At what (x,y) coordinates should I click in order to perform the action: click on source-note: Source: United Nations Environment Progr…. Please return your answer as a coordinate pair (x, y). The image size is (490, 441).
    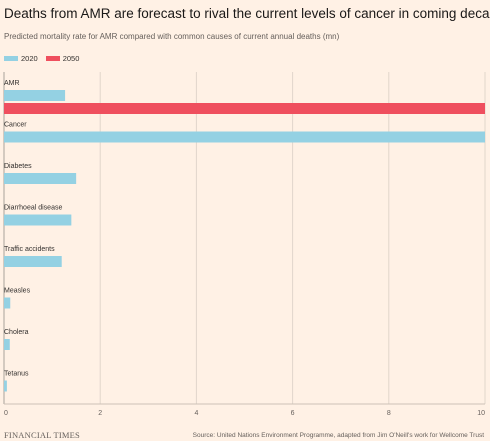
    Looking at the image, I should click on (338, 435).